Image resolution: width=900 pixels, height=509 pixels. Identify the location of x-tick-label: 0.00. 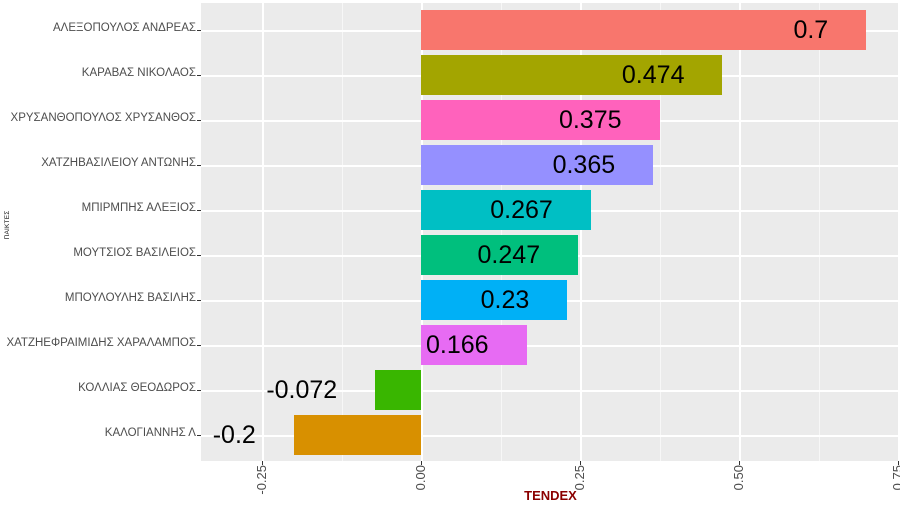
(420, 478).